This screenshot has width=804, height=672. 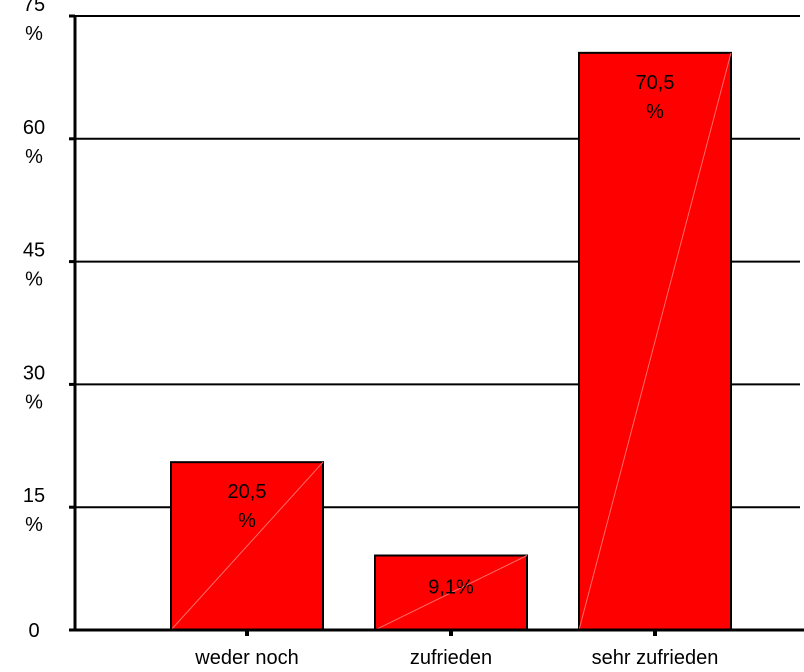 What do you see at coordinates (34, 22) in the screenshot?
I see `y-tick-label-75: 75%` at bounding box center [34, 22].